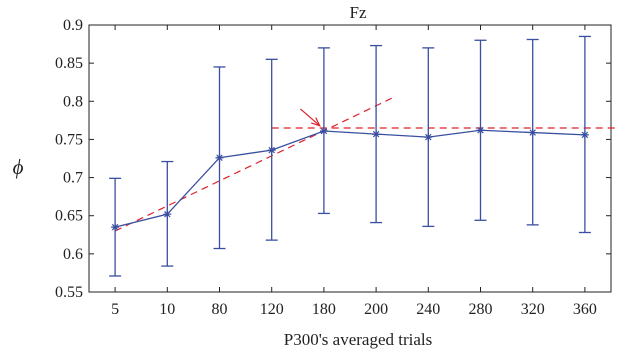  What do you see at coordinates (315, 122) in the screenshot?
I see `annotation-arrow-head` at bounding box center [315, 122].